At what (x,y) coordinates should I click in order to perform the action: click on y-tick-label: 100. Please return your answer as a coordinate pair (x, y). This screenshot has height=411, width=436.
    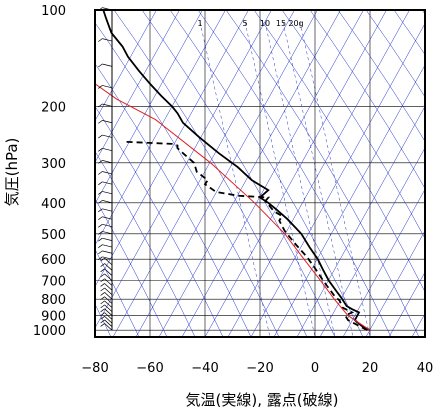
    Looking at the image, I should click on (53, 11).